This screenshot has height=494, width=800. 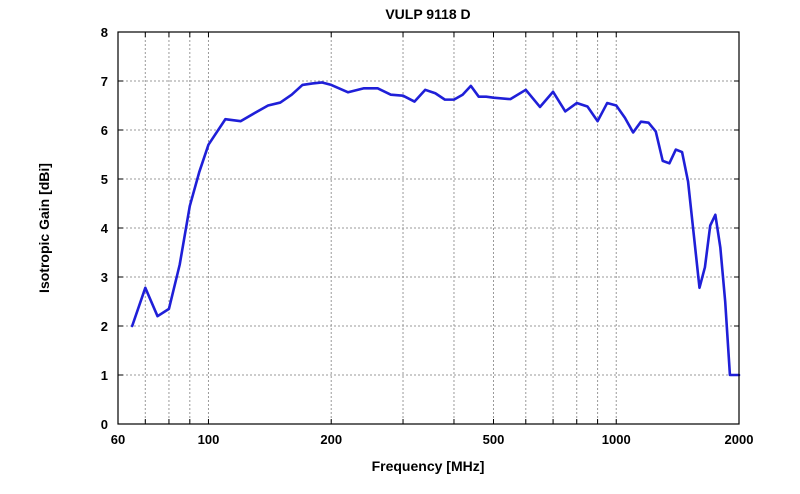 I want to click on y-axis-label: Isotropic Gain [dBi], so click(x=44, y=228).